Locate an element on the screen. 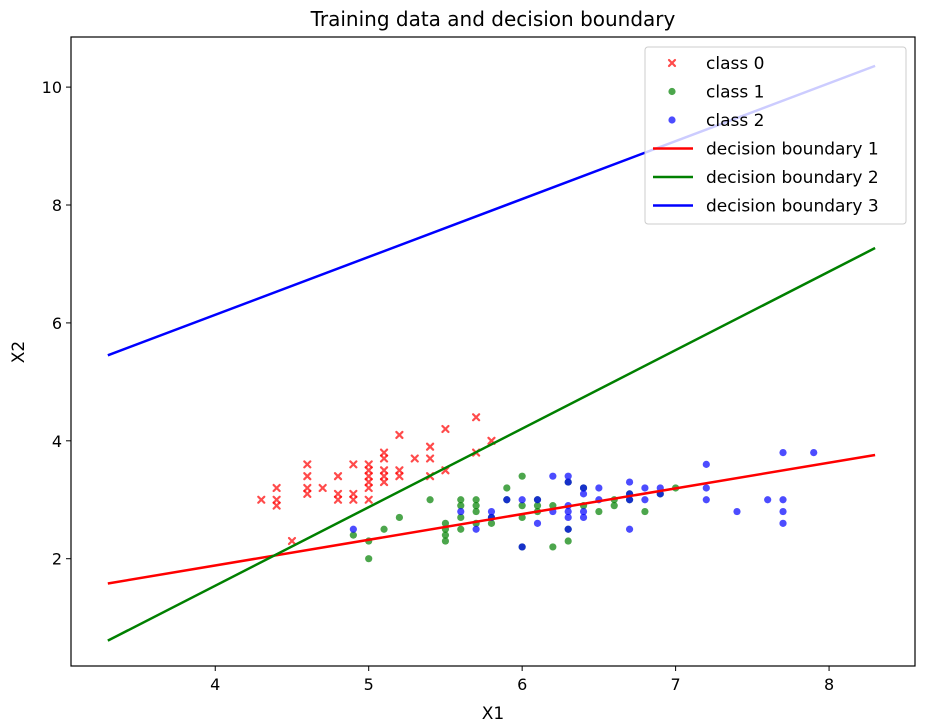 This screenshot has width=925, height=721. legend-box is located at coordinates (775, 135).